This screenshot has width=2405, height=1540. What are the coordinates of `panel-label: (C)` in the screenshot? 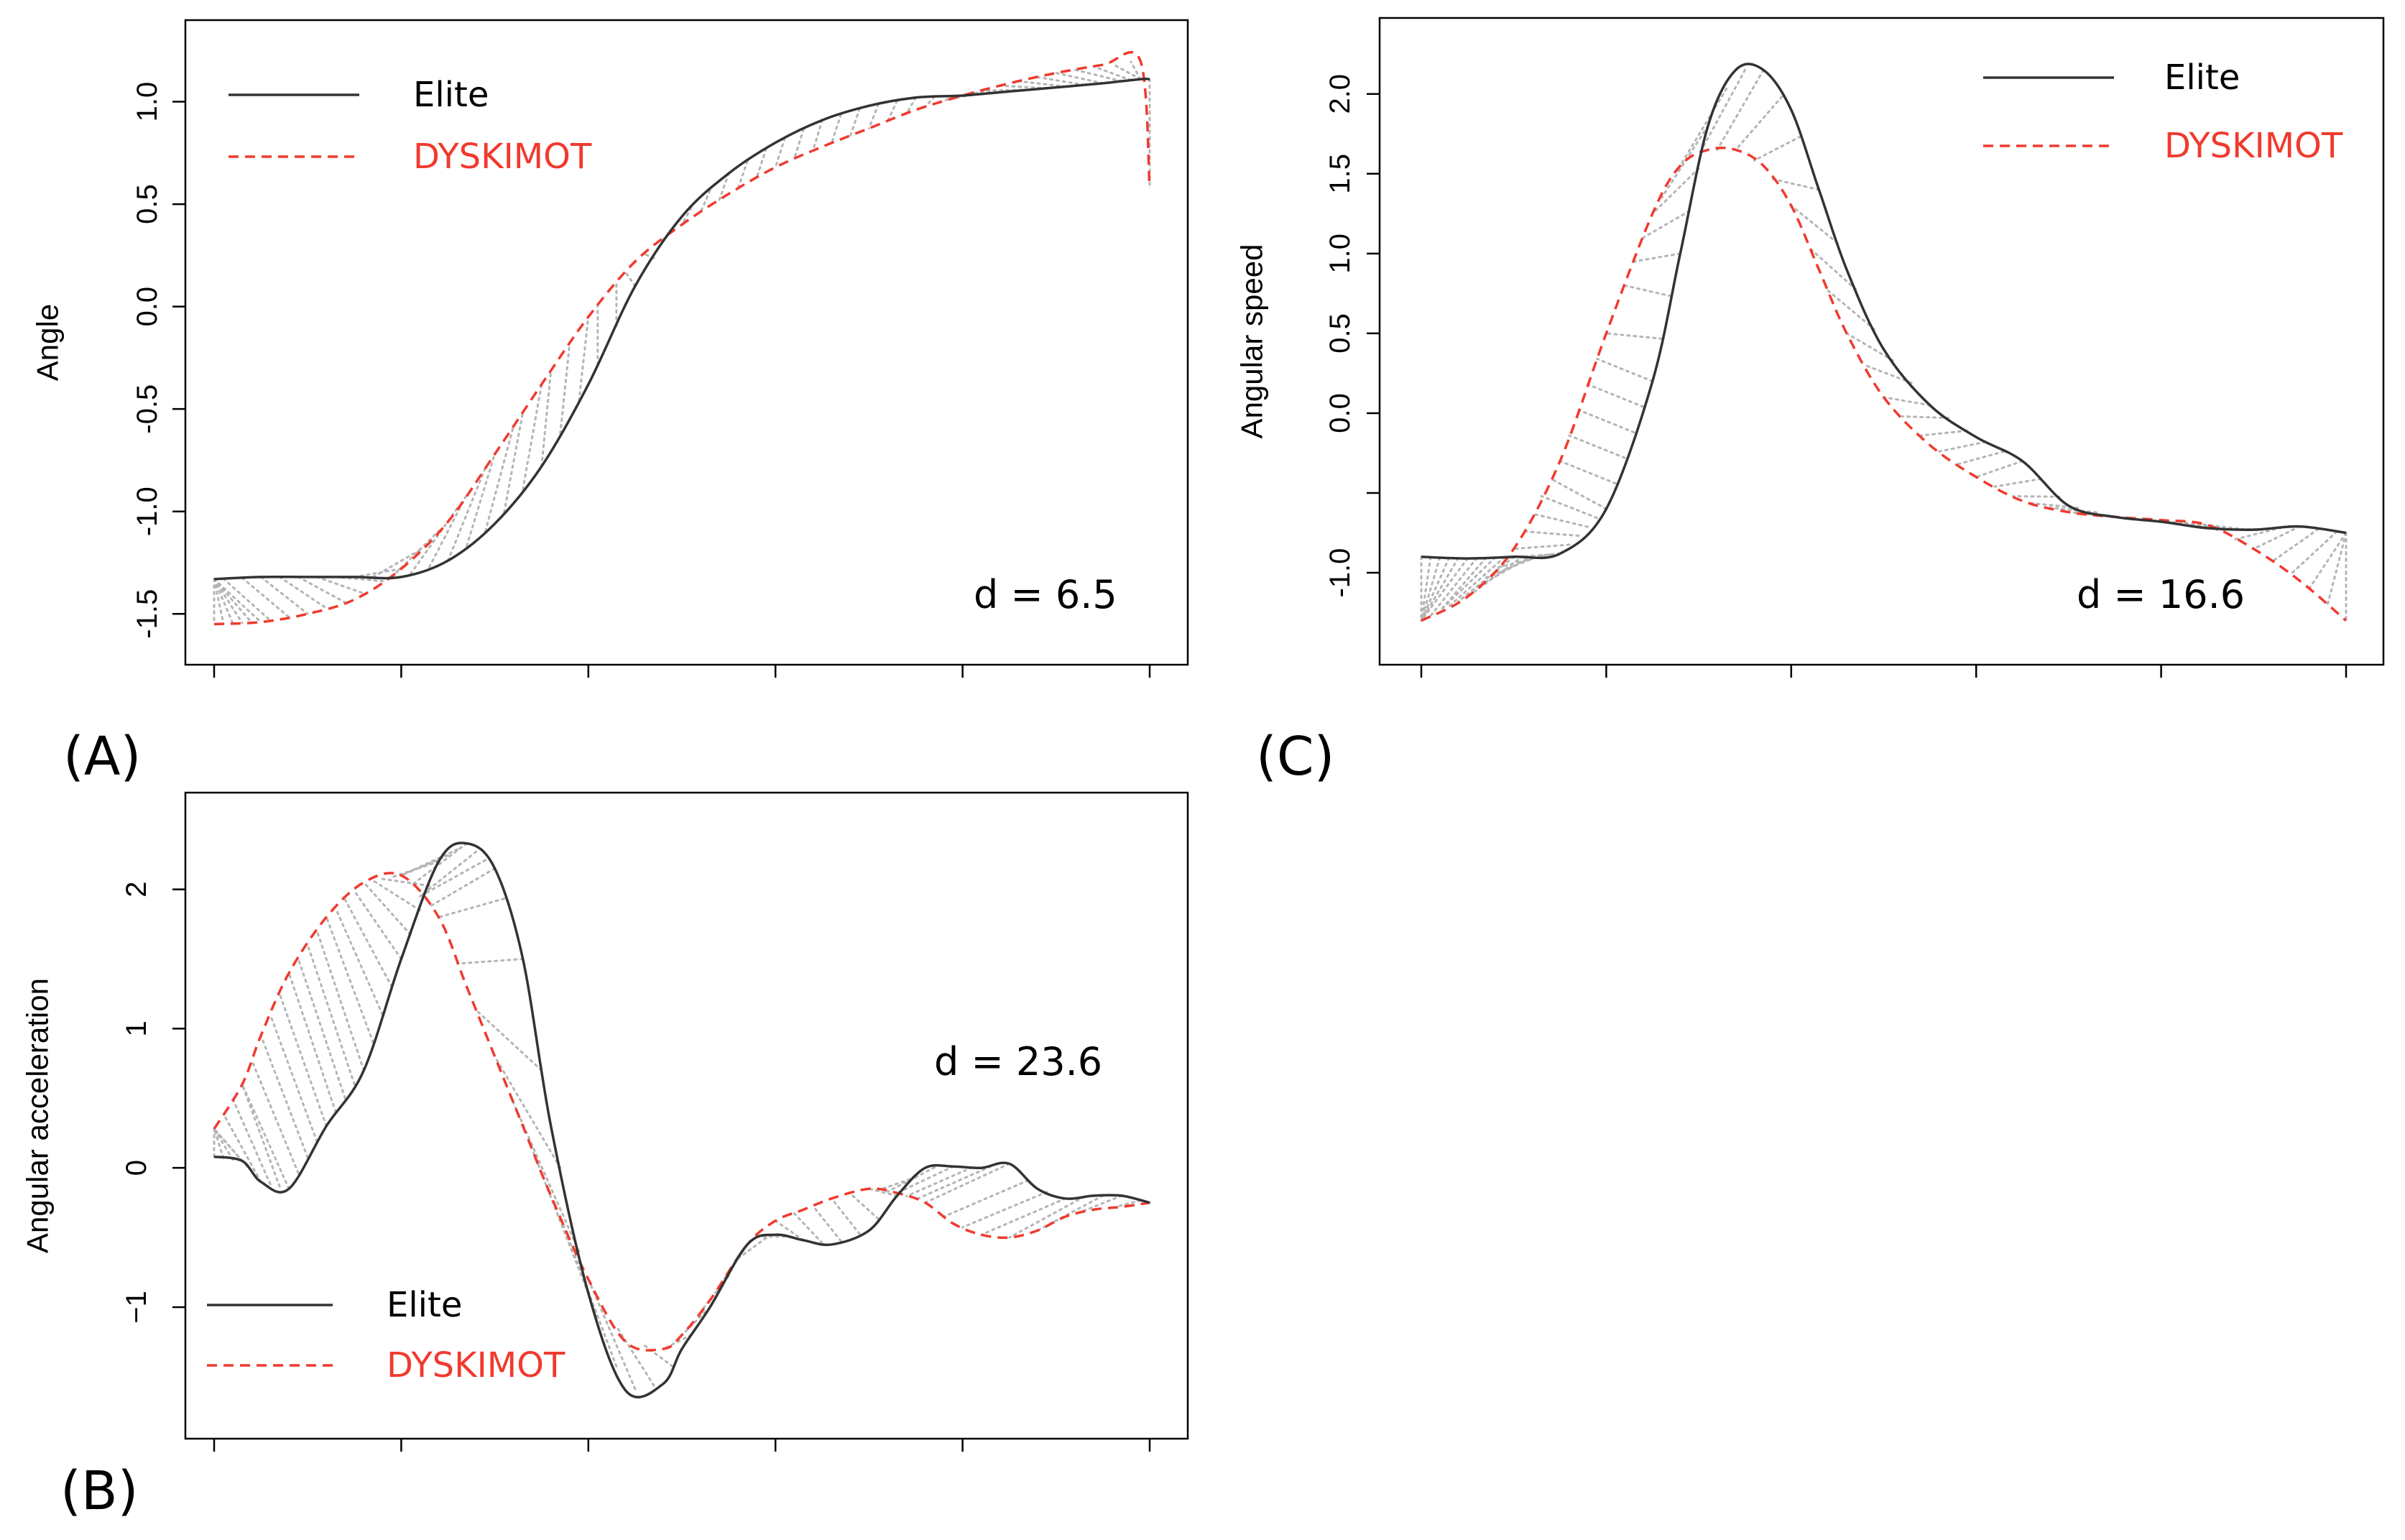 It's located at (1295, 757).